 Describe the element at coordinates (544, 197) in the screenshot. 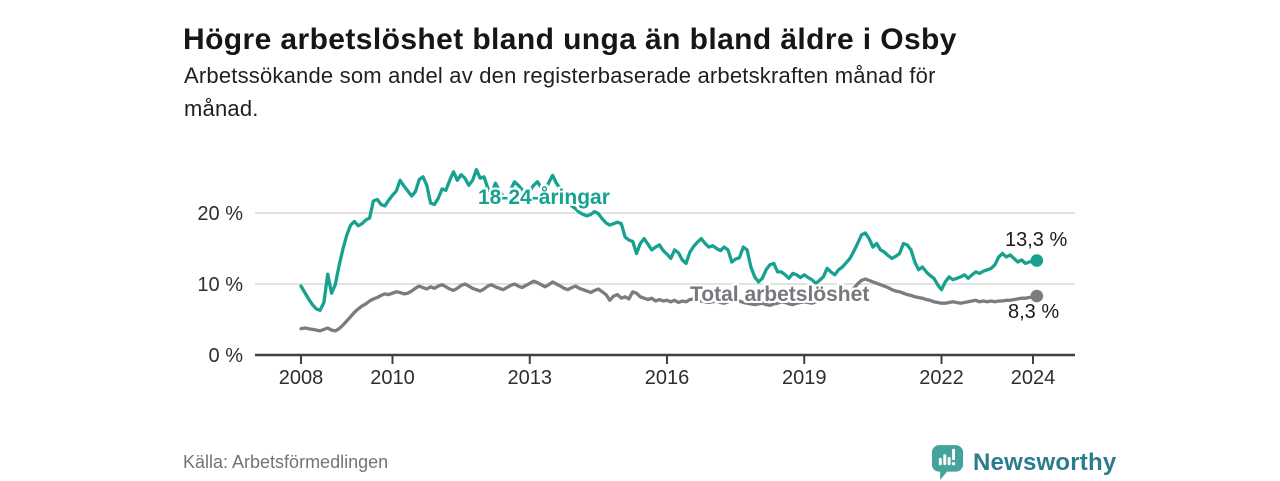

I see `series-label-youth: 18-24-åringar` at that location.